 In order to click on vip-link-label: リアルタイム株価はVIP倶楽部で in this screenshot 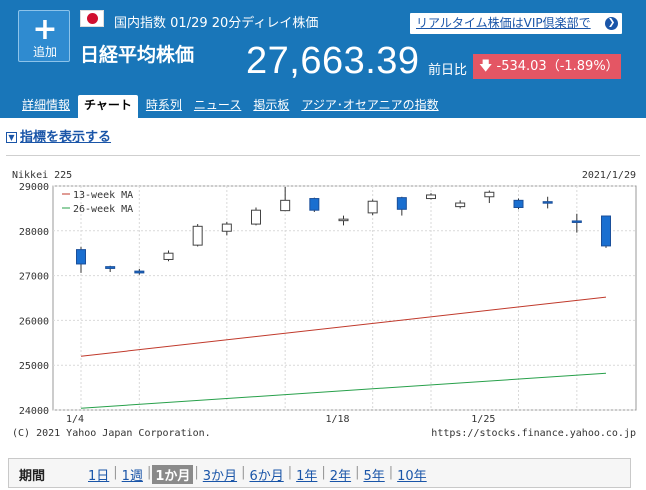, I will do `click(503, 23)`.